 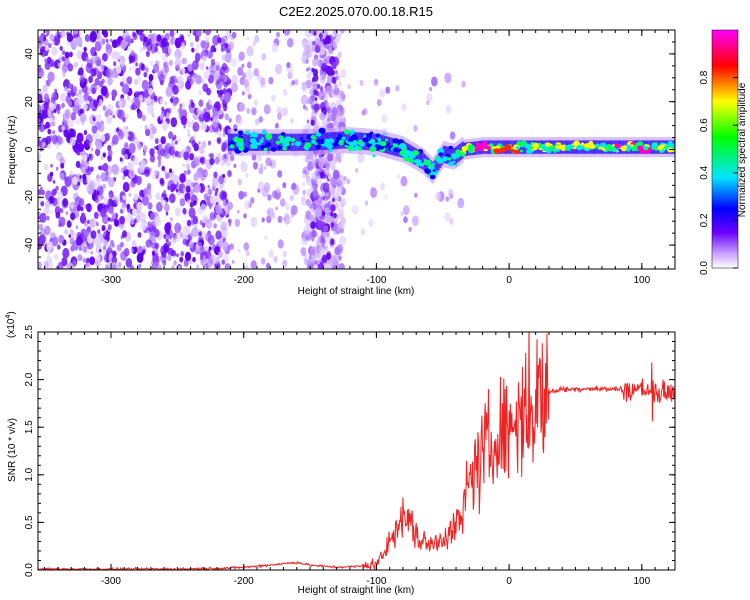 I want to click on spectrogram-x-axis-label: Height of straight line (km), so click(x=356, y=291).